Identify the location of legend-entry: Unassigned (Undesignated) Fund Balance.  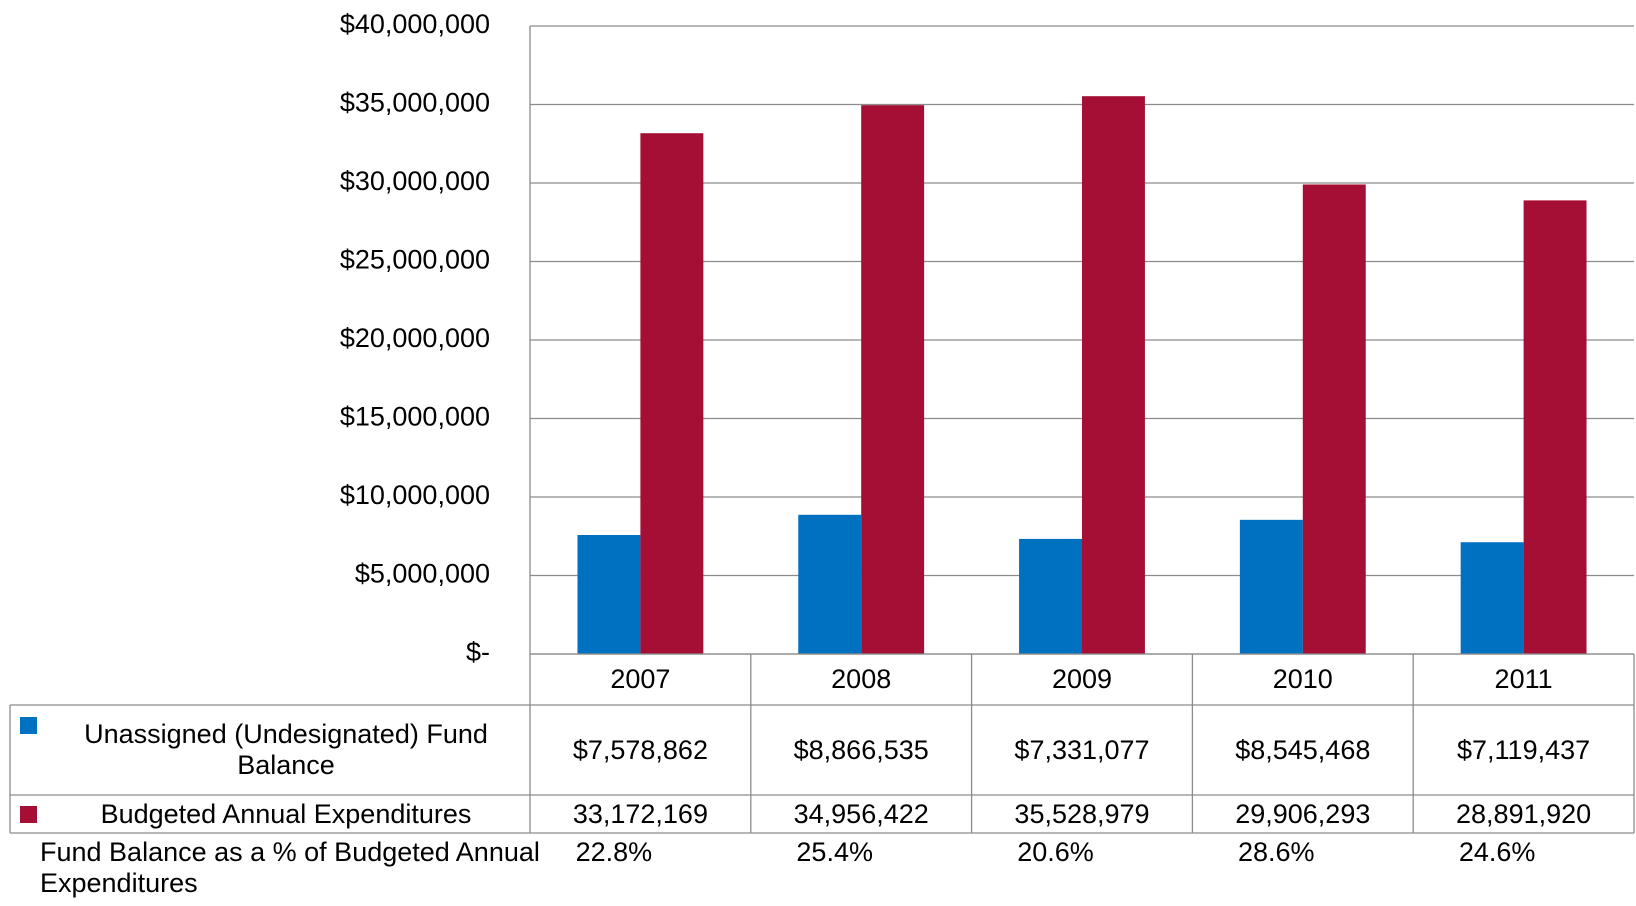
(270, 750).